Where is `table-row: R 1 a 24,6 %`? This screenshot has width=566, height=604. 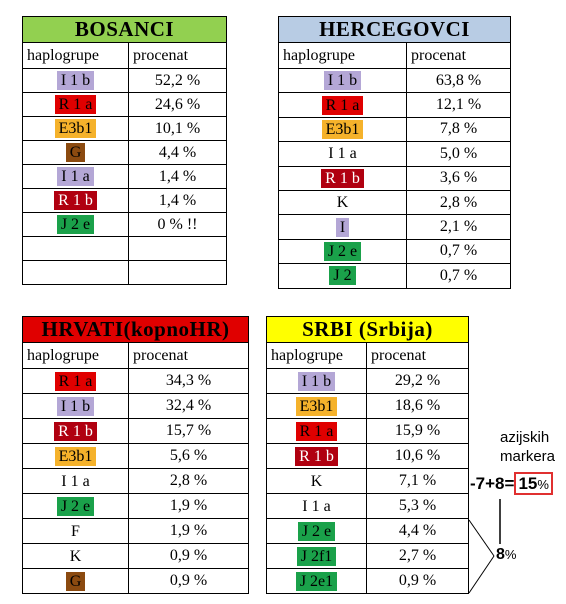
table-row: R 1 a 24,6 % is located at coordinates (125, 104).